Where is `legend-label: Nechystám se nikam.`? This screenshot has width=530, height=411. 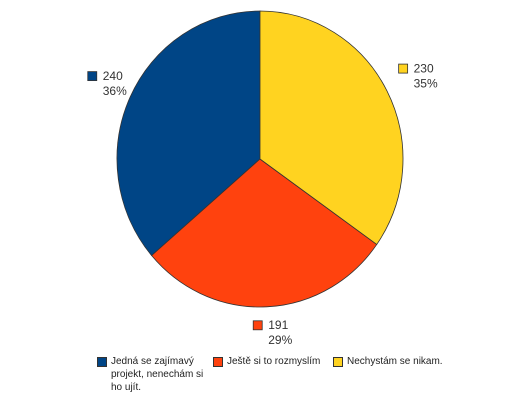 legend-label: Nechystám se nikam. is located at coordinates (395, 361).